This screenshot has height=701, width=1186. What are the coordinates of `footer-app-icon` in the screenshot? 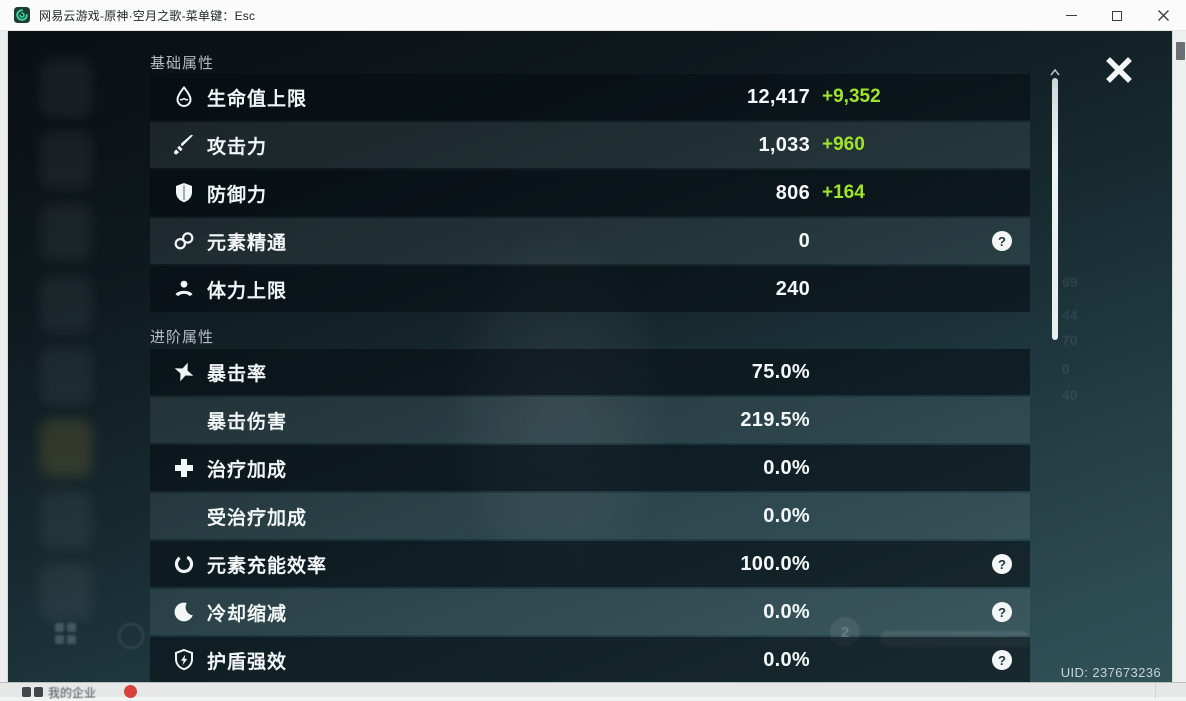 It's located at (32, 692).